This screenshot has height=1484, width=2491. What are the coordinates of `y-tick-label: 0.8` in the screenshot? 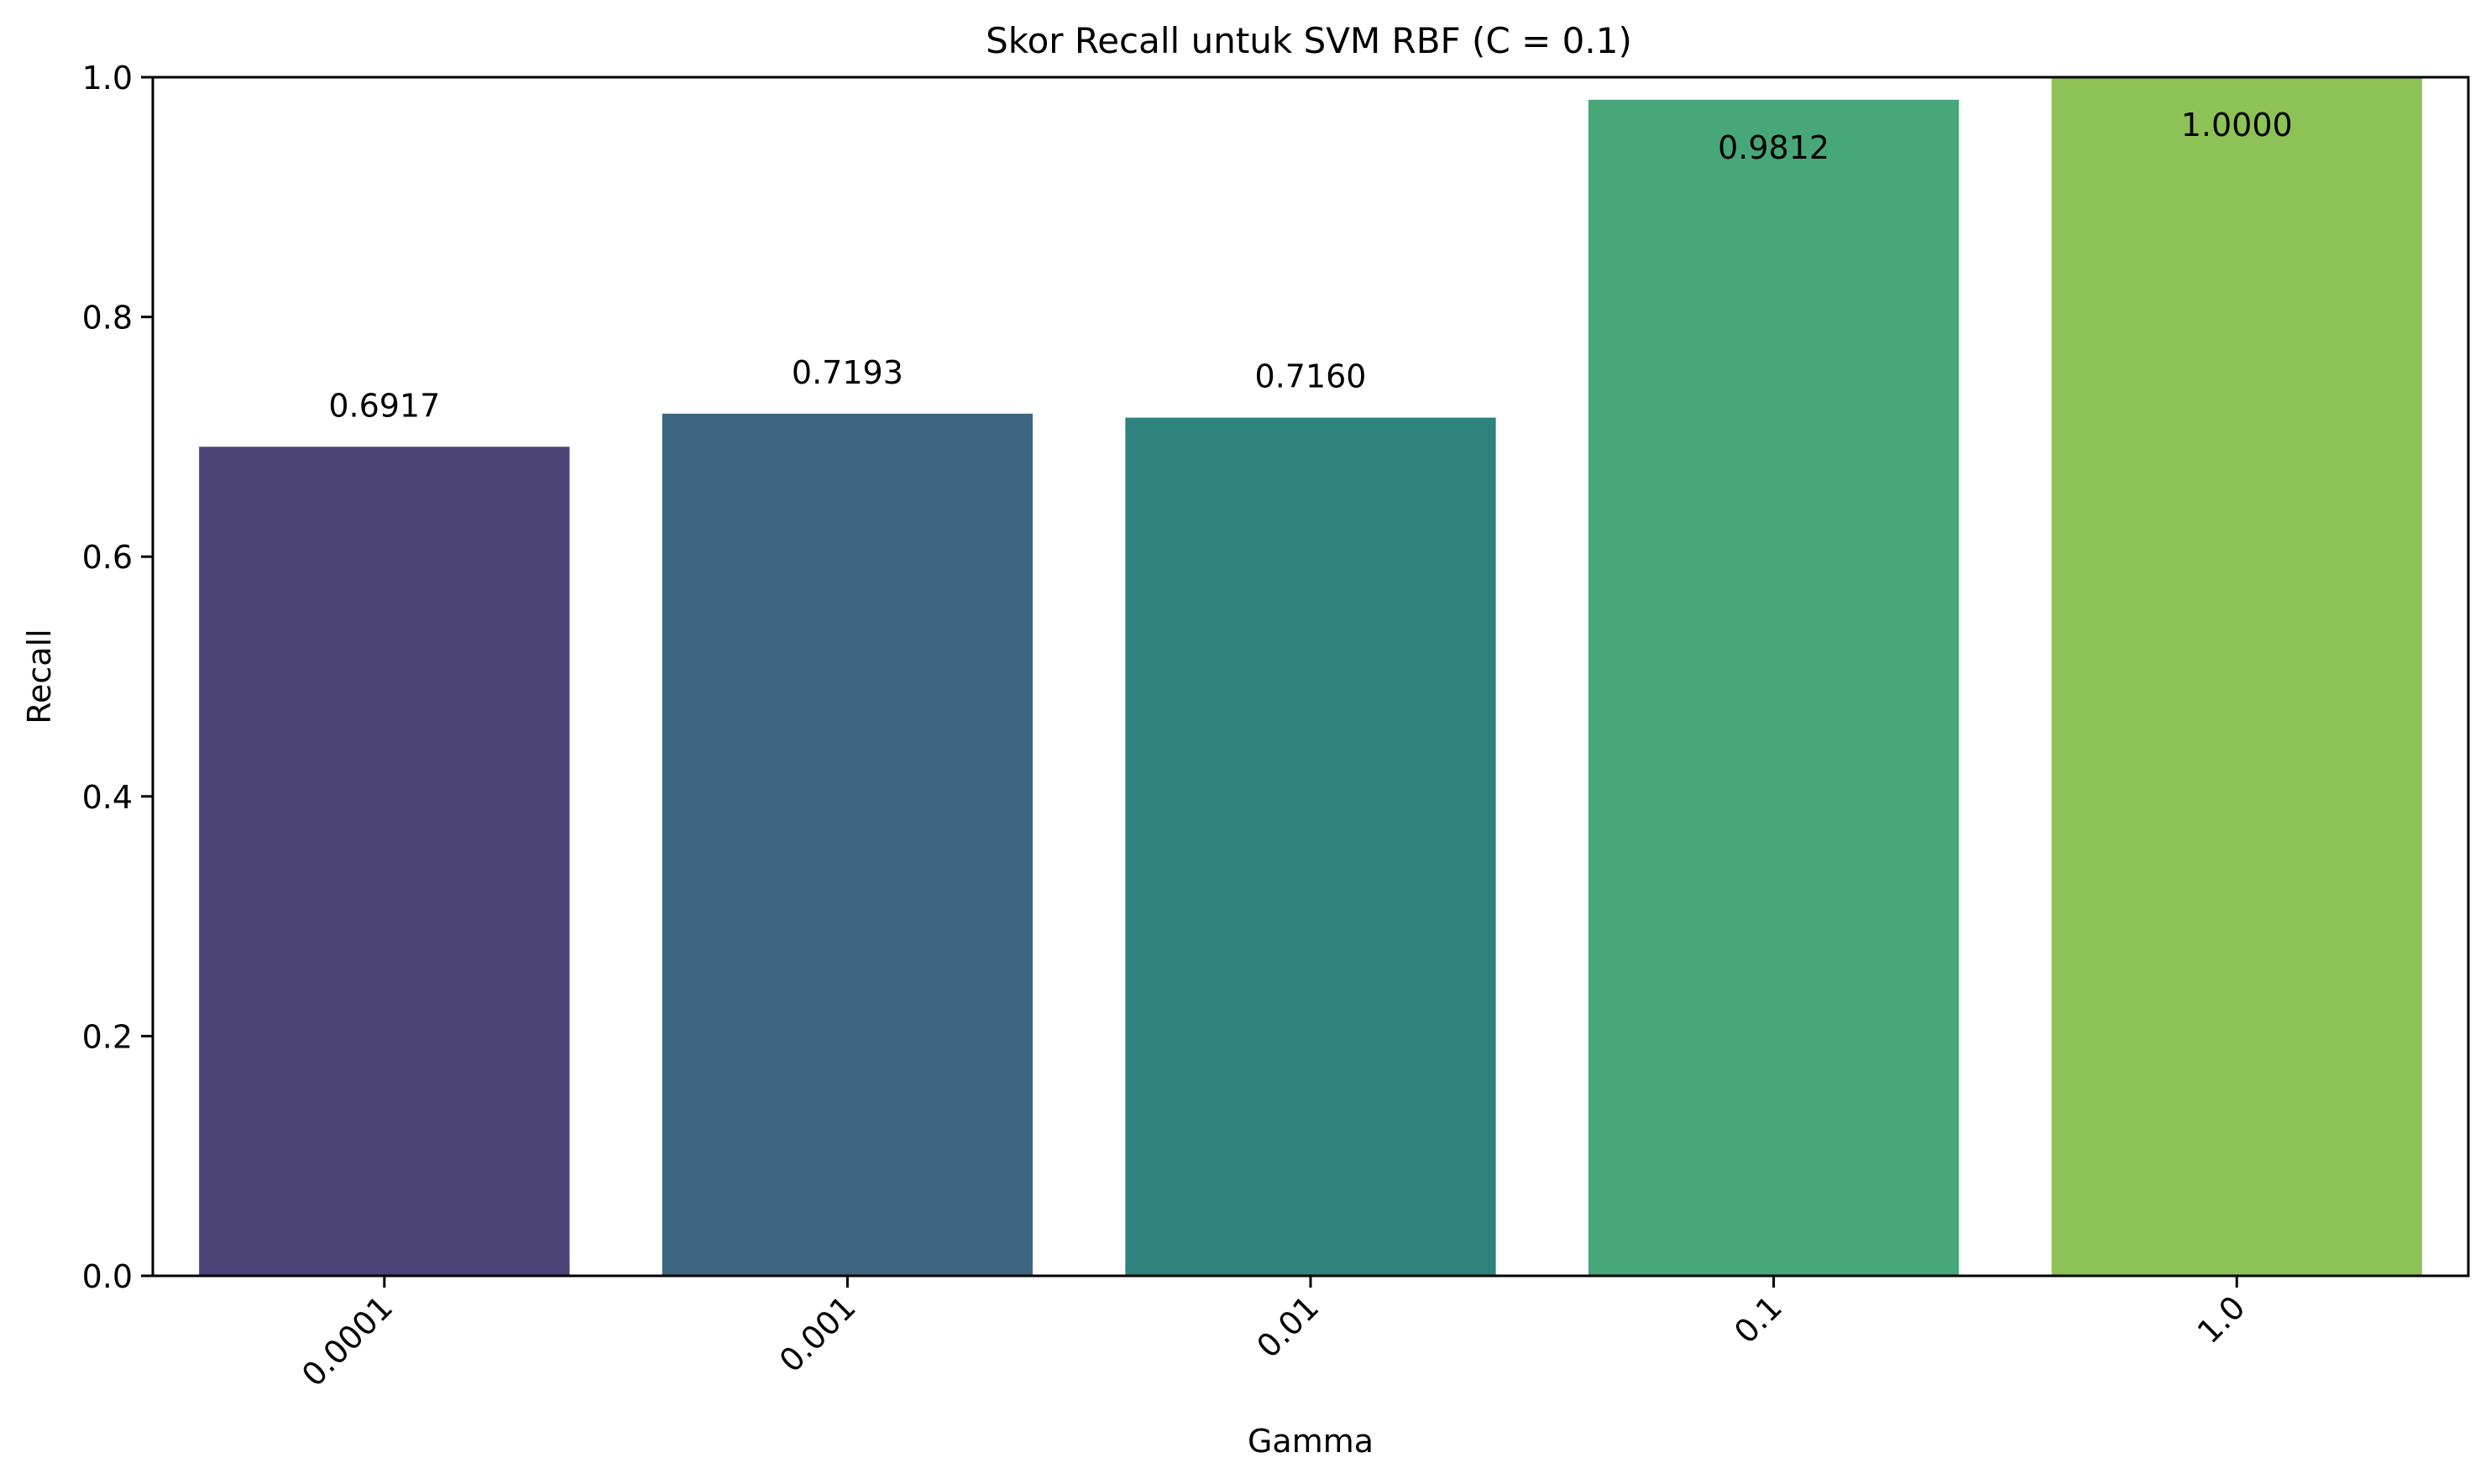 It's located at (107, 318).